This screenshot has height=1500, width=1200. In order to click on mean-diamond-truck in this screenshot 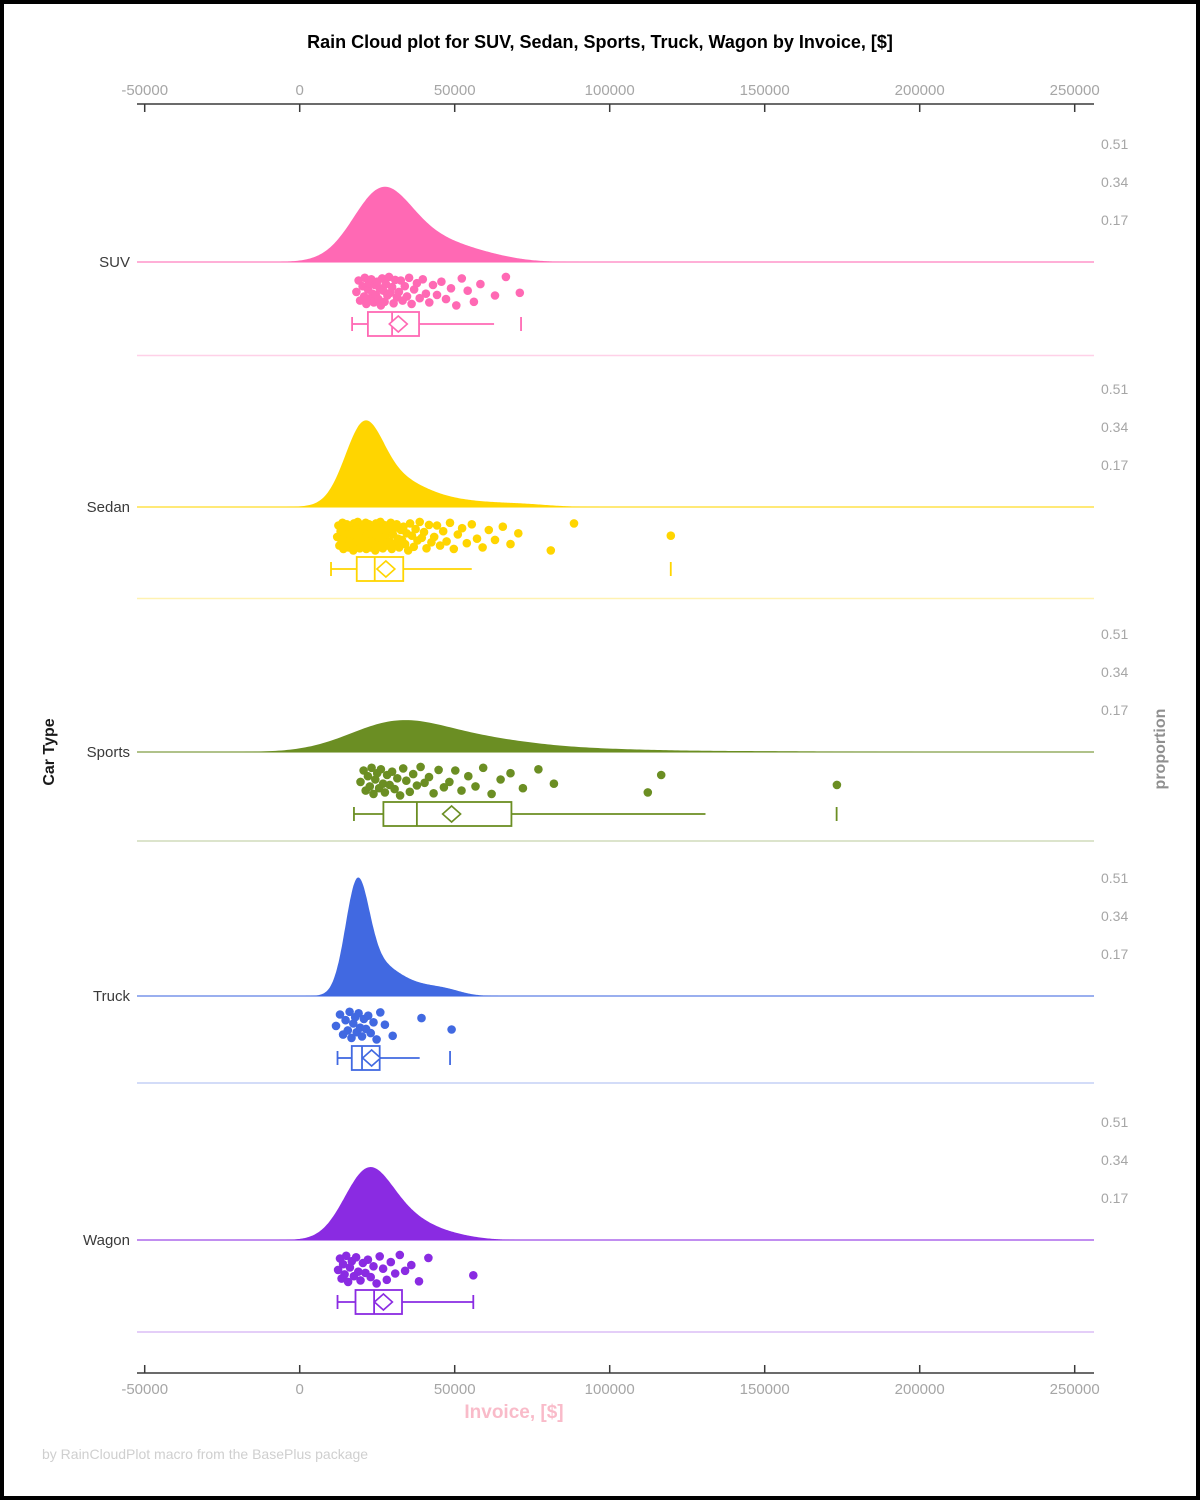, I will do `click(371, 1058)`.